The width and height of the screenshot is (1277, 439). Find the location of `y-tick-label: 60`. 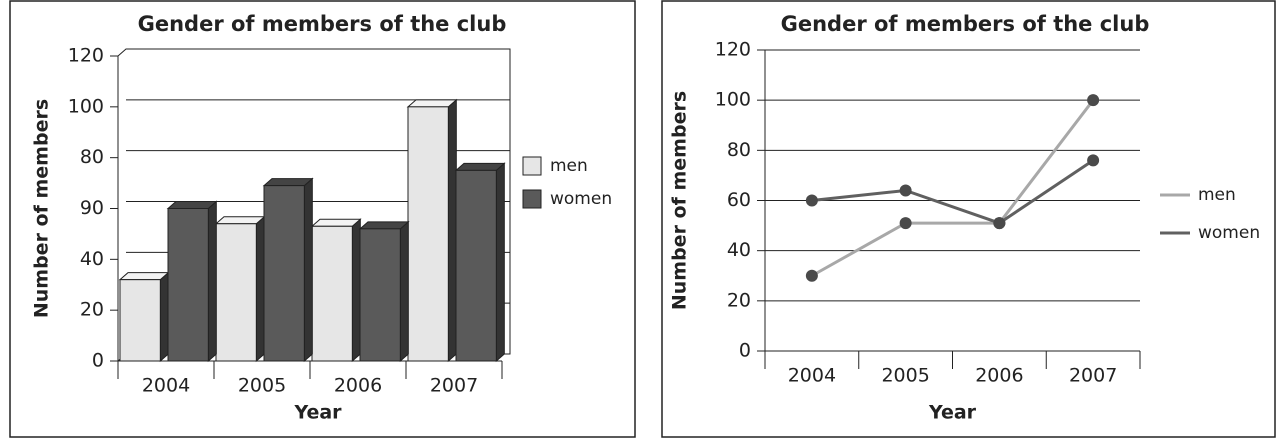

y-tick-label: 60 is located at coordinates (739, 200).